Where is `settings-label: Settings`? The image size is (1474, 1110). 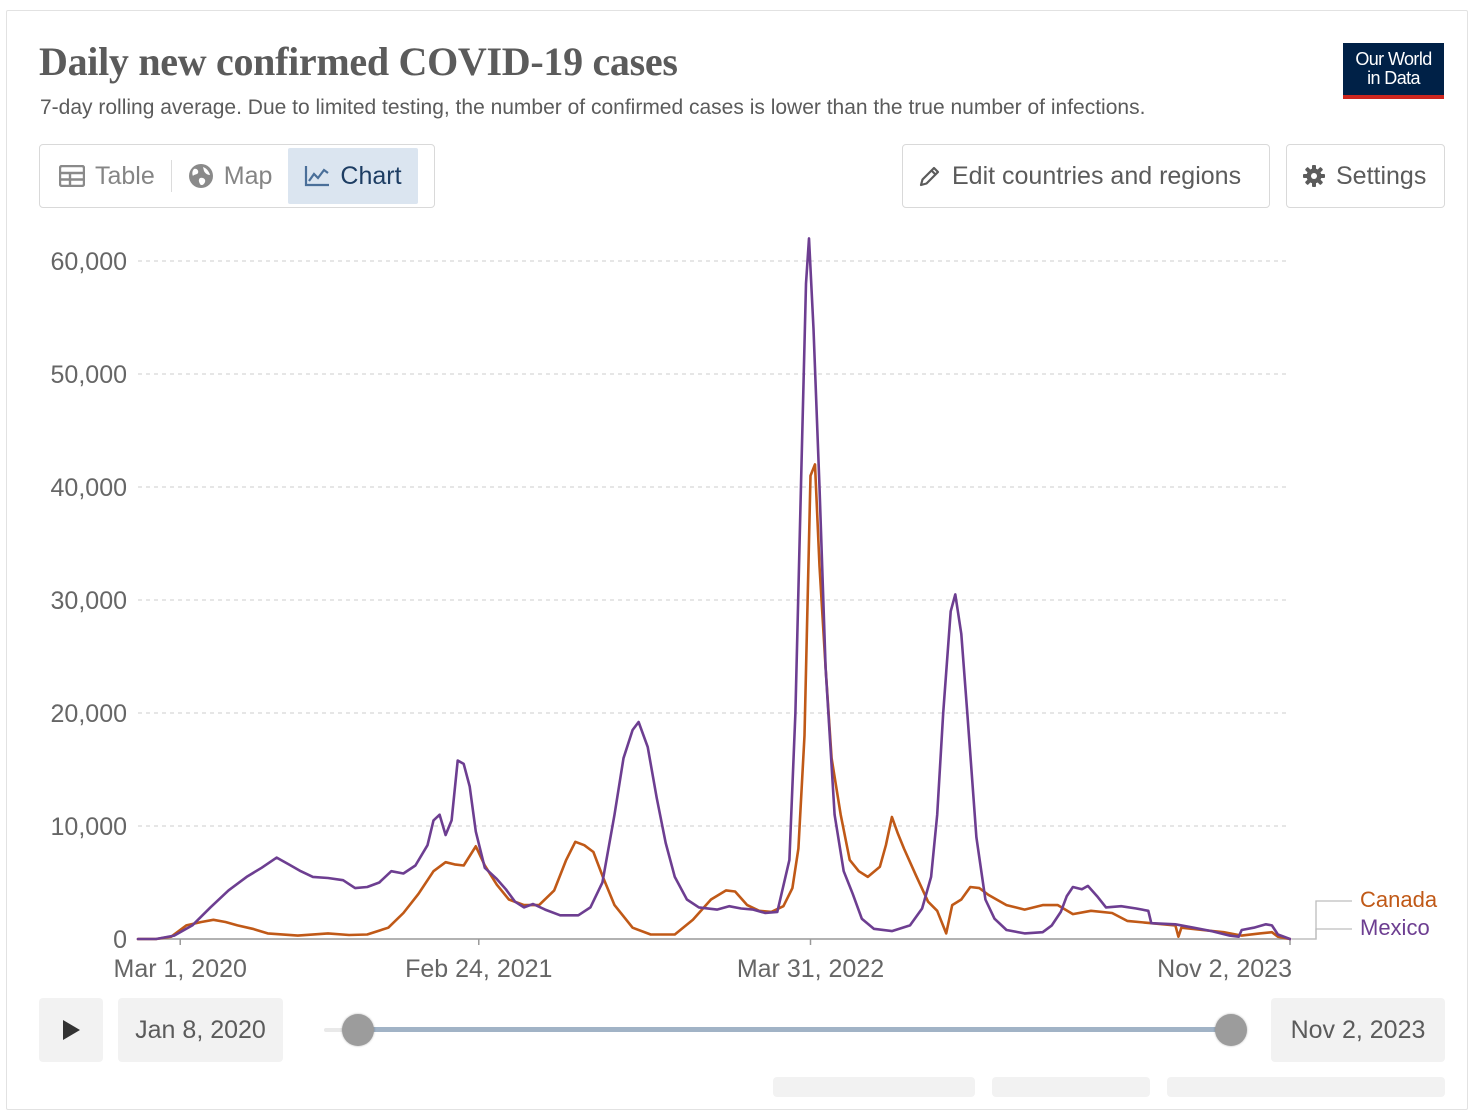 settings-label: Settings is located at coordinates (1381, 175).